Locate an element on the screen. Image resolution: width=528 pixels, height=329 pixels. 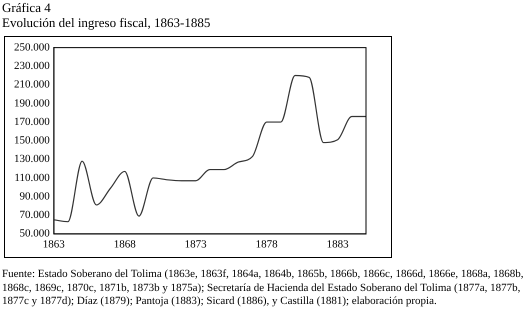
source-note: Fuente: Estado Soberano del Tolima (1863e, 1863f, 1864a, 1864b, 1865b, 1866b, 1866c, 1866d, 1866e, 1868a, 1868b, 1868c, 1869c, 1870c, 1871b, 1873b y 1875a); Secretaría de Hacienda del Estado Soberano del Tolima (1877a, 1877b, 1877c y 1877d); Díaz (1879); Pantoja (1883); Sicard (1886), y Castilla (1881); elaboración propia. is located at coordinates (263, 288).